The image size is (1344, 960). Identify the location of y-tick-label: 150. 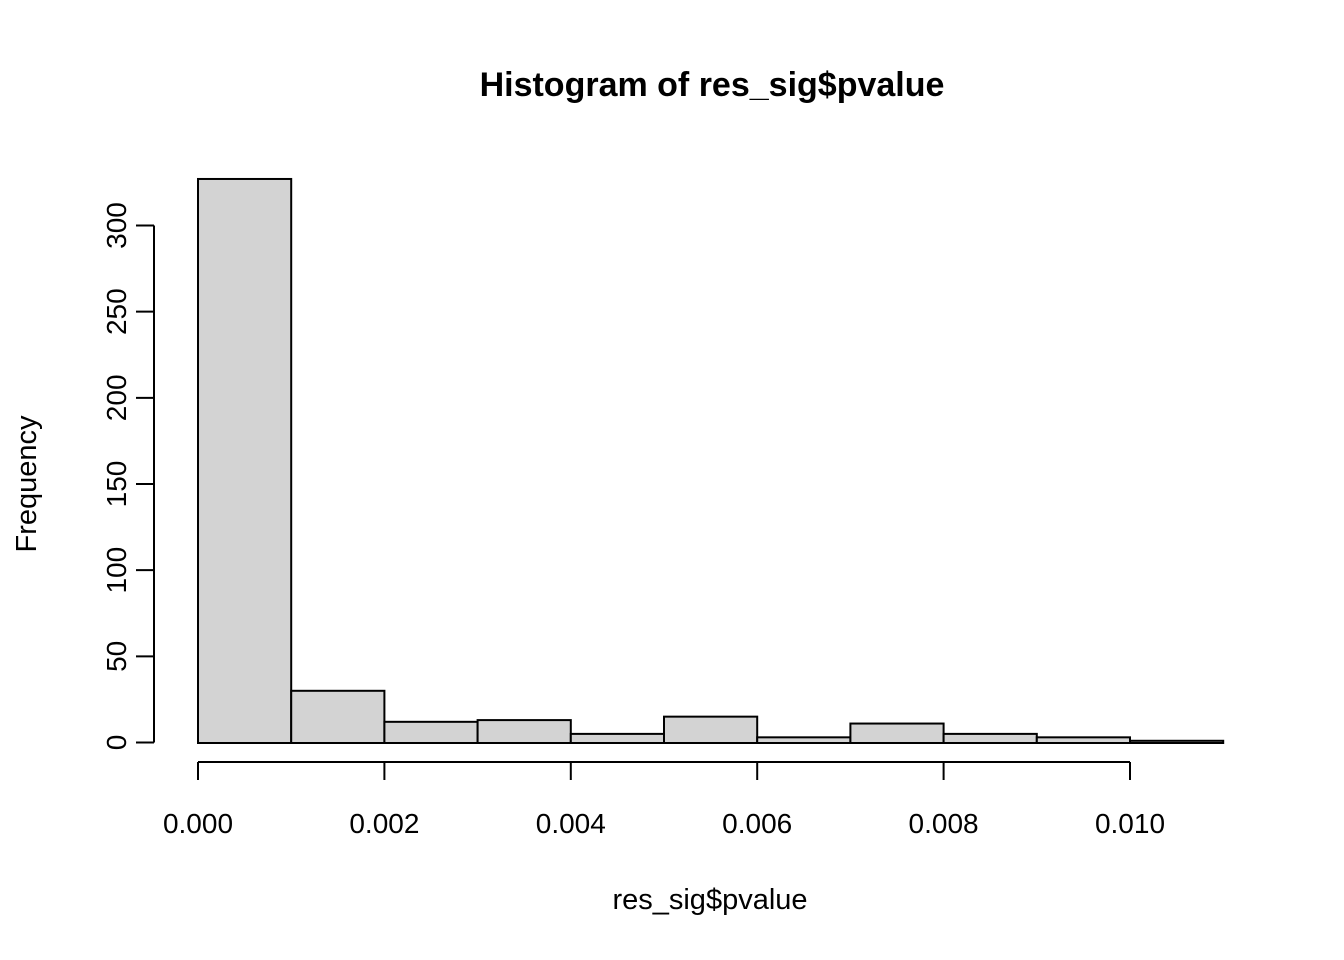
(116, 484).